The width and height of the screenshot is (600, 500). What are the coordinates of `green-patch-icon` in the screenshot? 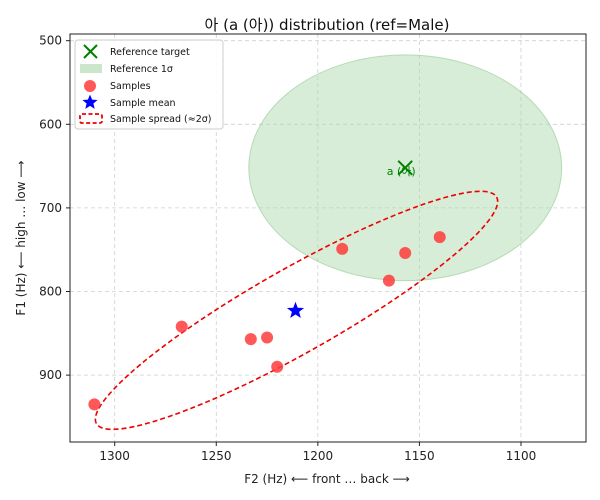 It's located at (91, 68).